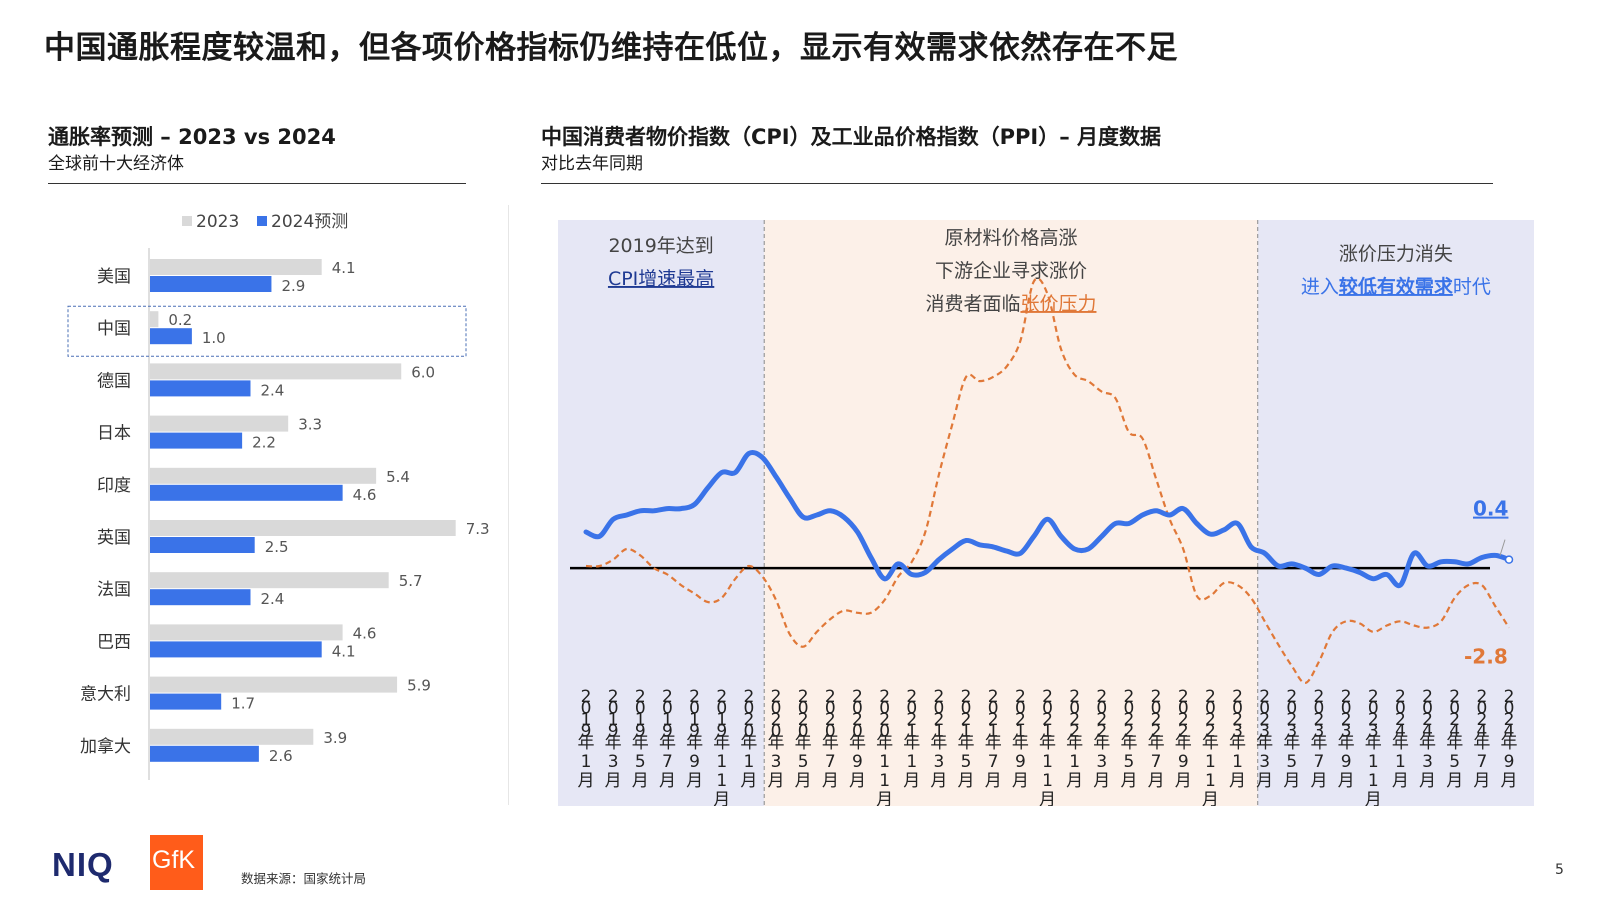  What do you see at coordinates (344, 651) in the screenshot?
I see `bar-value-label-2024: 4.1` at bounding box center [344, 651].